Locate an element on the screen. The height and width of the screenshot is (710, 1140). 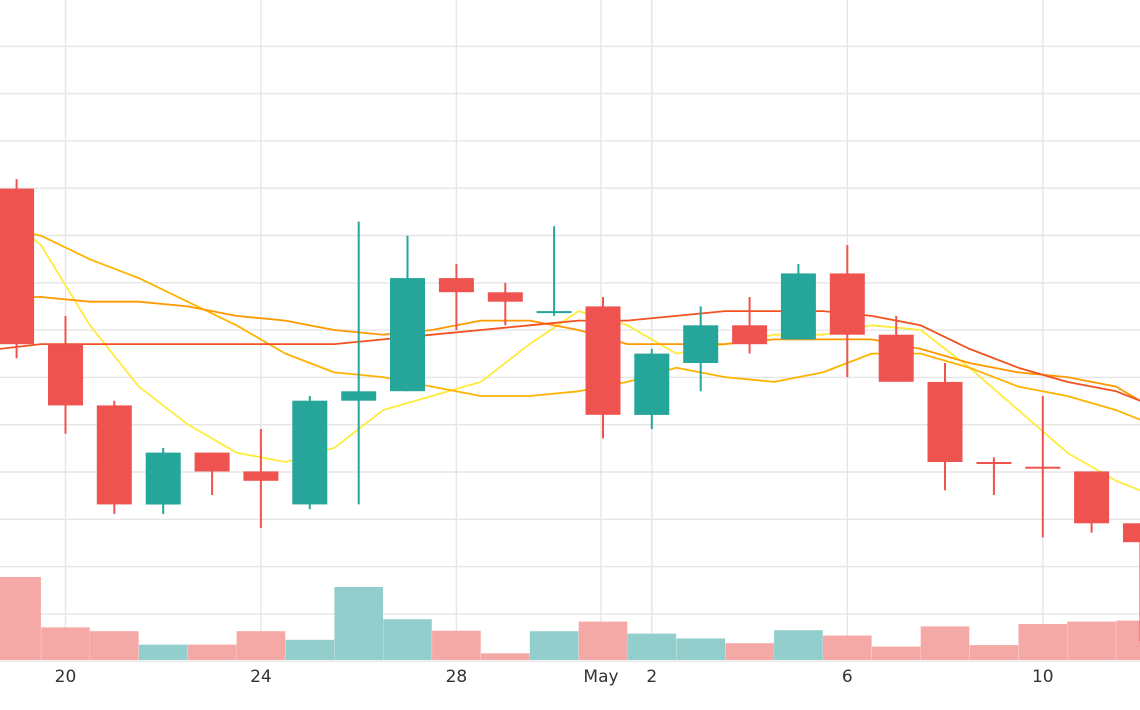
volume-bars is located at coordinates (570, 618).